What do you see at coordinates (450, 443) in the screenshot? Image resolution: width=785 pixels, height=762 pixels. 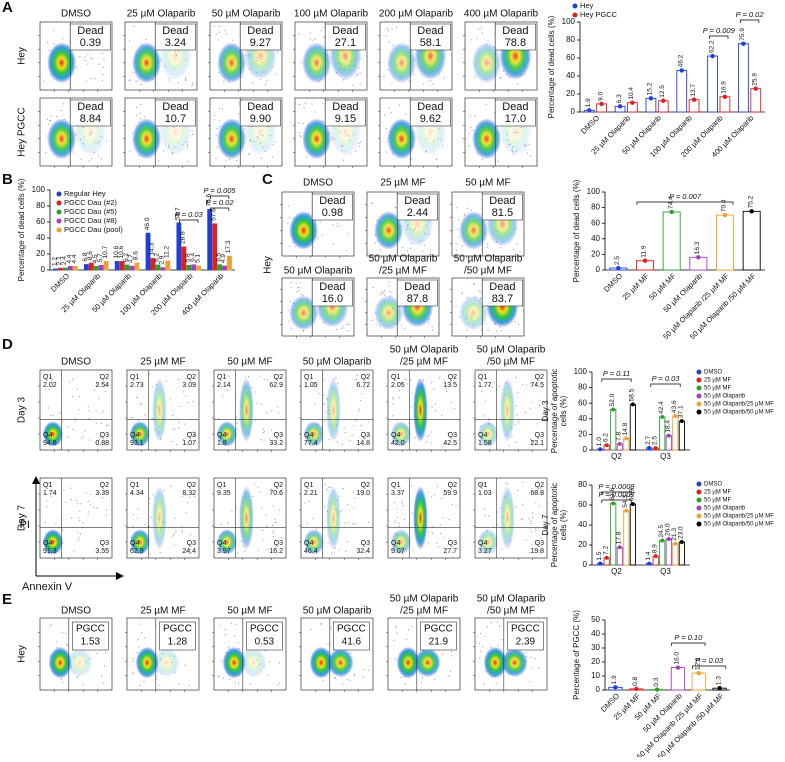 I see `quadrant-value: 42.5` at bounding box center [450, 443].